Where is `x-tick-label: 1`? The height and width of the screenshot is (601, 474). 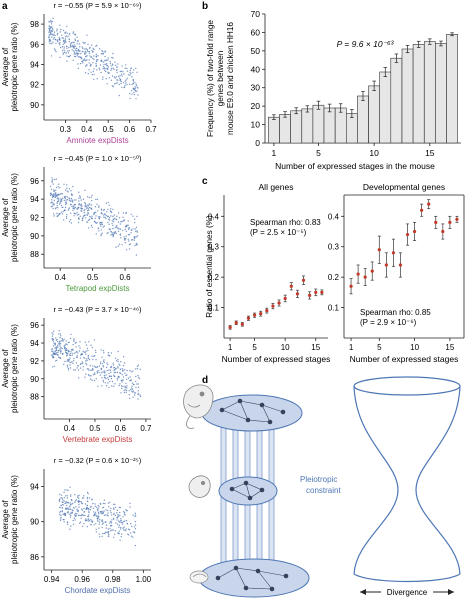 x-tick-label: 1 is located at coordinates (351, 347).